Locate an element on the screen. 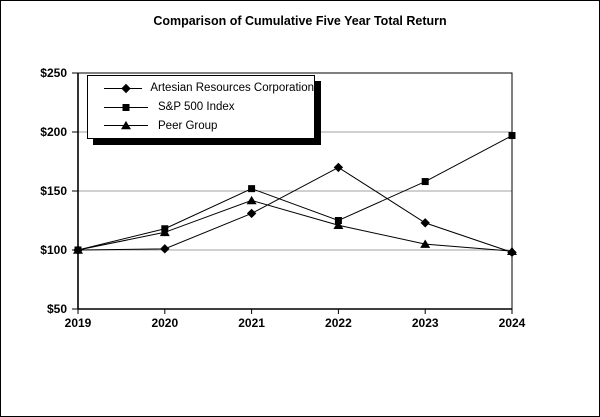 This screenshot has width=600, height=417. series-line-peer-group is located at coordinates (295, 225).